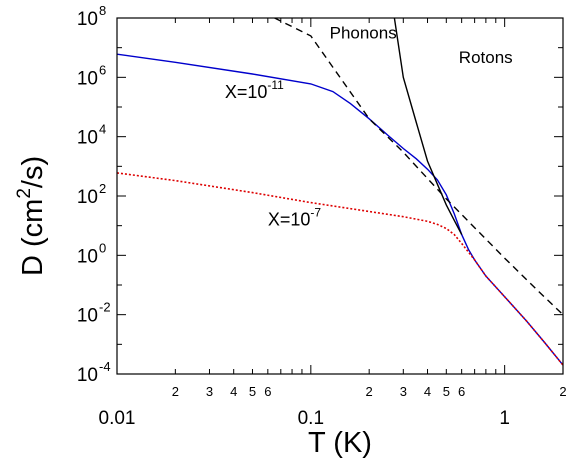 The width and height of the screenshot is (577, 462). Describe the element at coordinates (33, 237) in the screenshot. I see `y-axis-title-main: D (cm` at that location.